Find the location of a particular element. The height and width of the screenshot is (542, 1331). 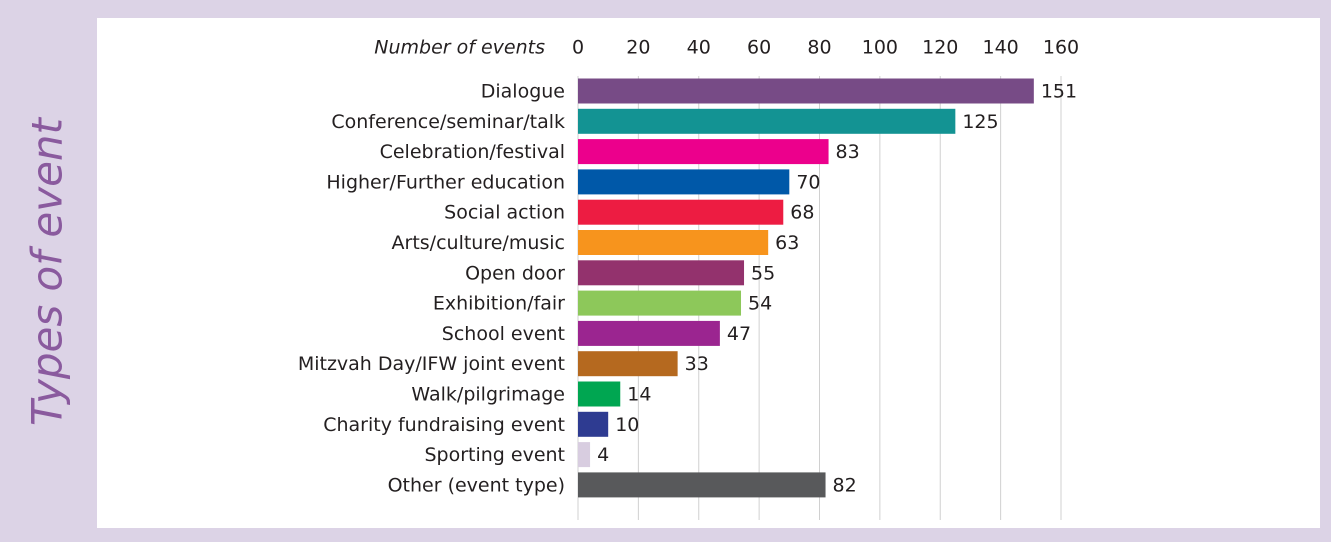

value-label: 4 is located at coordinates (603, 455).